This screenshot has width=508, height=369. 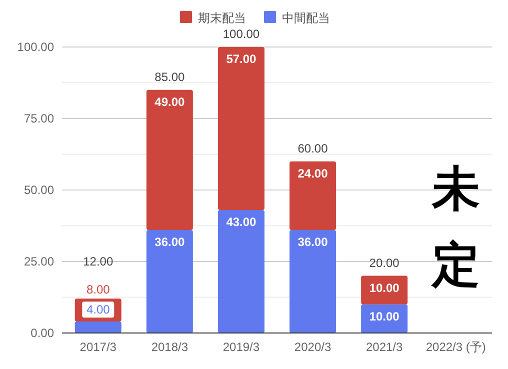 What do you see at coordinates (241, 34) in the screenshot?
I see `total-label: 100.00` at bounding box center [241, 34].